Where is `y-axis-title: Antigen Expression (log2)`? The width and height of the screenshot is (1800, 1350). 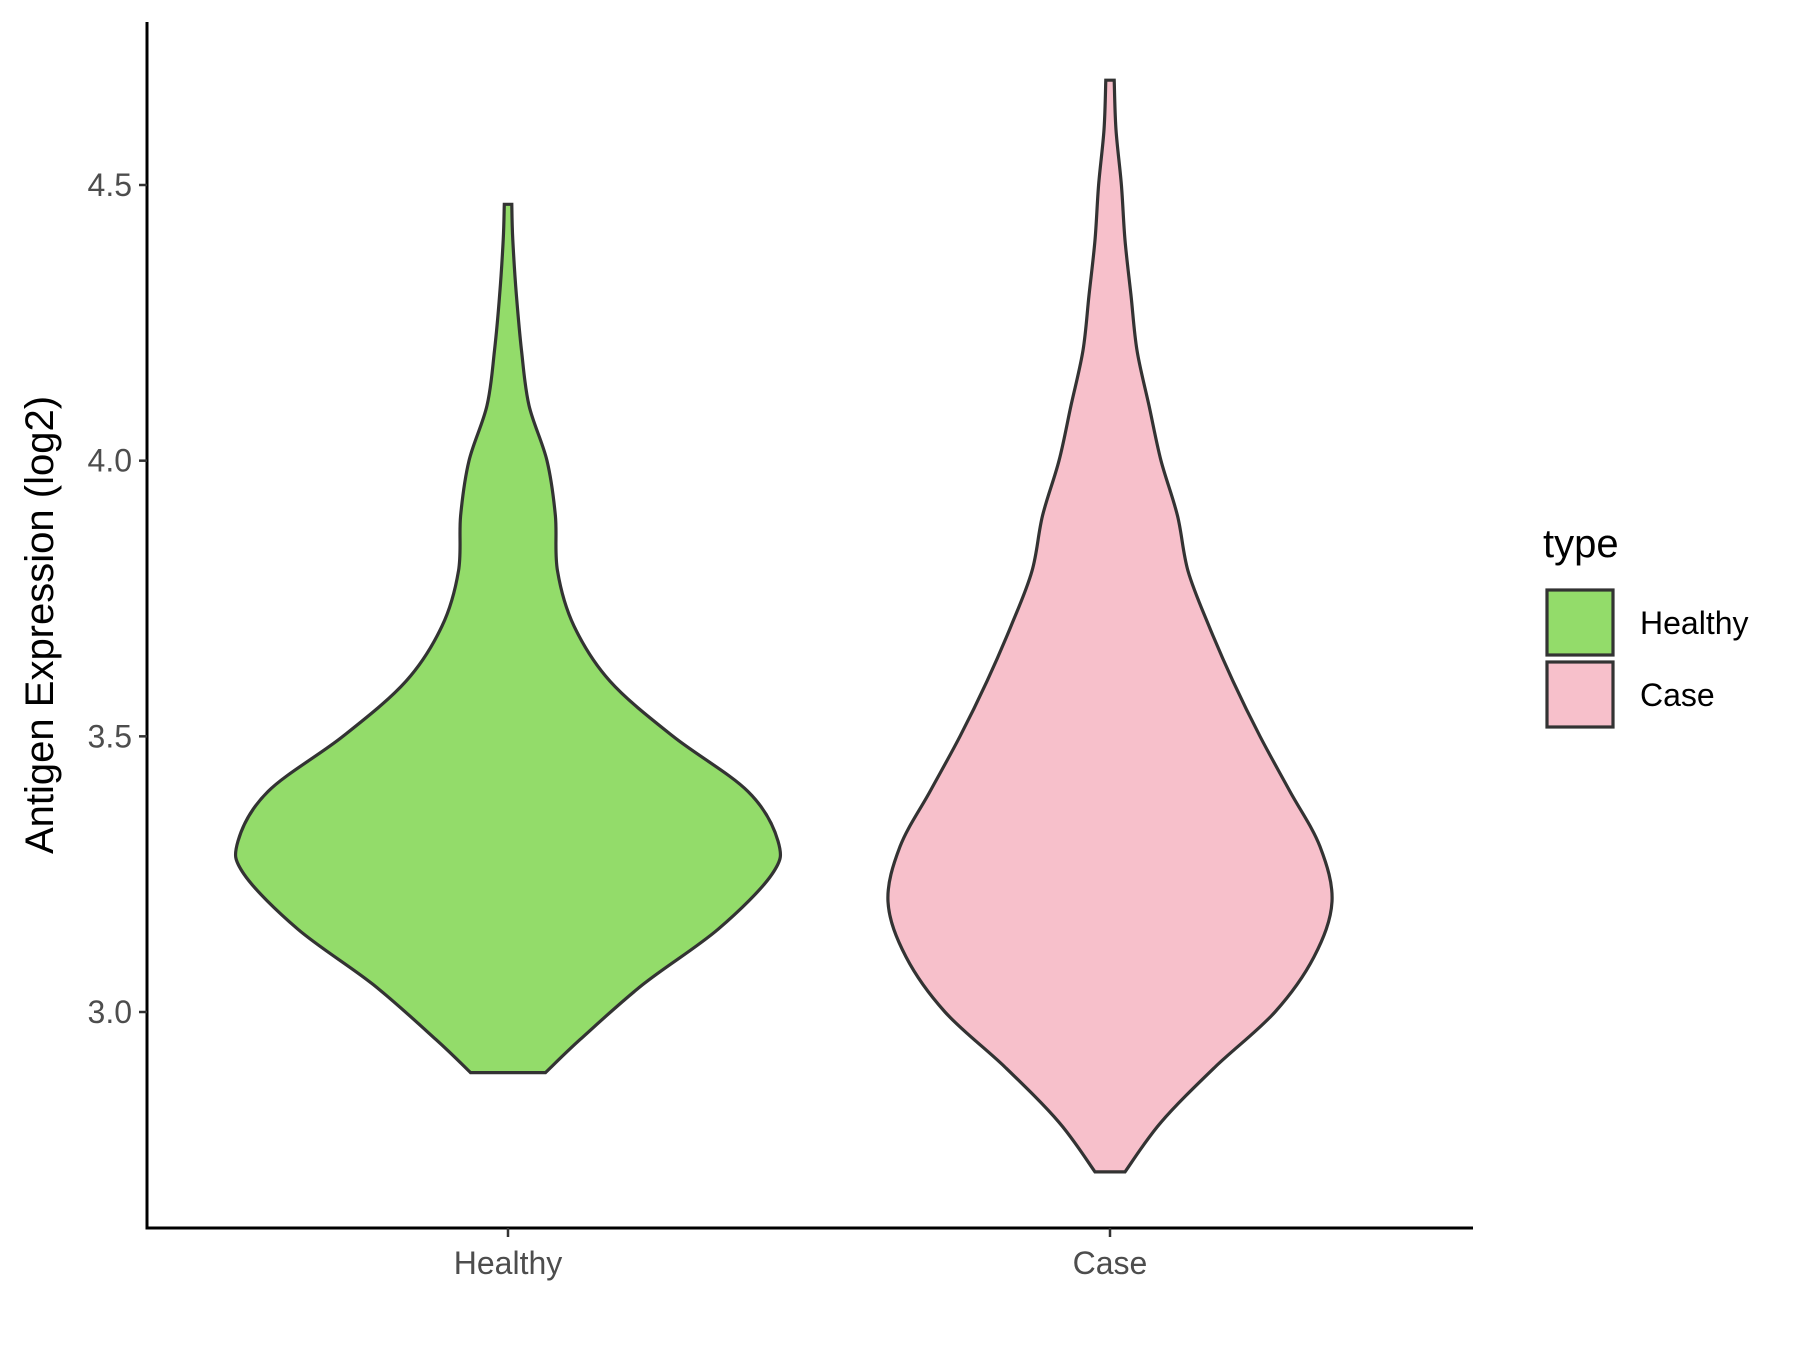 y-axis-title: Antigen Expression (log2) is located at coordinates (40, 625).